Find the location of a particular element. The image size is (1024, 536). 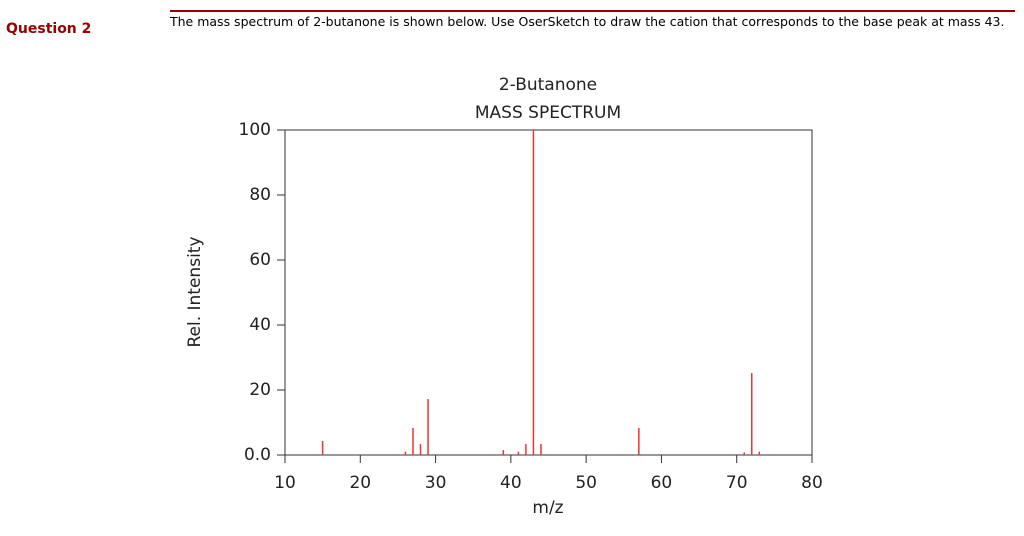

y-tick-label: 0.0 is located at coordinates (257, 455).